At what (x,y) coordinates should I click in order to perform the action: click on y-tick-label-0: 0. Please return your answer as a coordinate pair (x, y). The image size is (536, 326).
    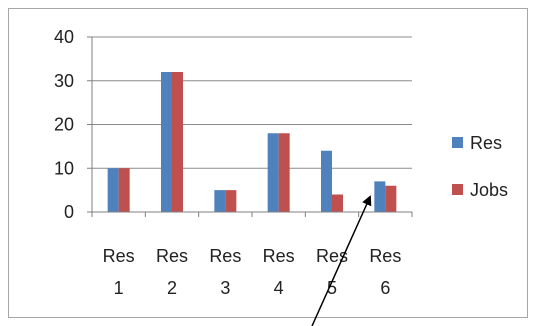
    Looking at the image, I should click on (69, 212).